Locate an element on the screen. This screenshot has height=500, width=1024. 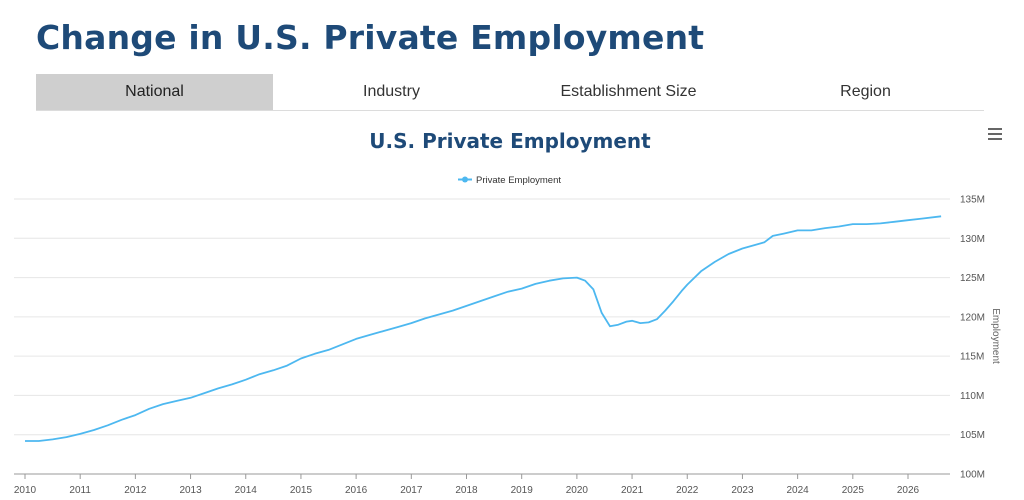
y-tick-label: 105M is located at coordinates (972, 435).